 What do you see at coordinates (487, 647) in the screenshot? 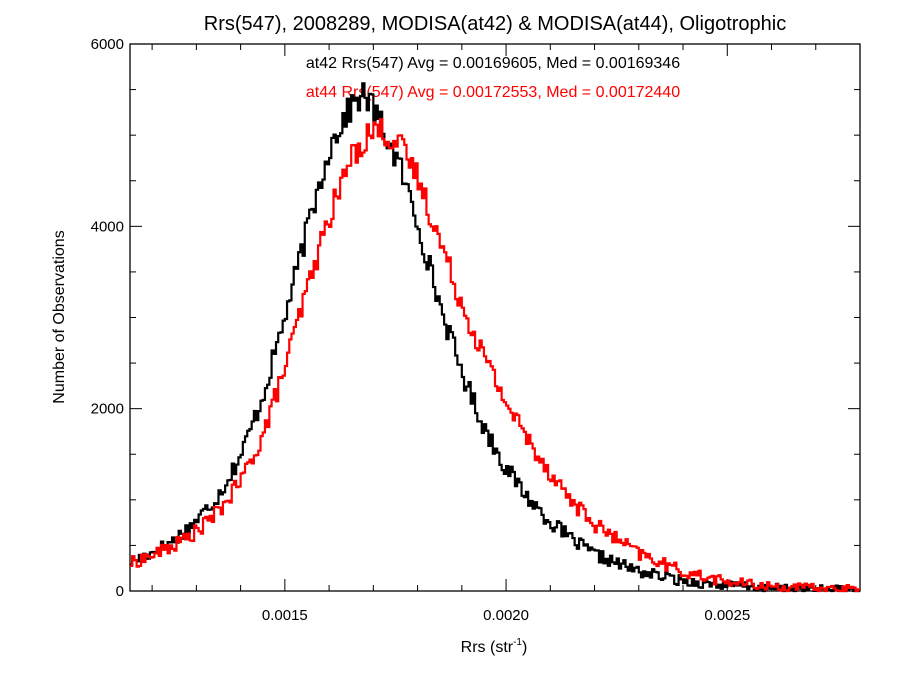
I see `x-axis-label-main: Rrs (str` at bounding box center [487, 647].